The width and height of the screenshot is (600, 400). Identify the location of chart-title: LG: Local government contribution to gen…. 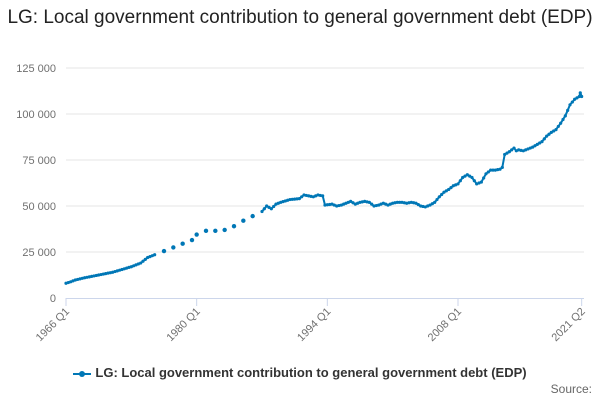
(300, 17).